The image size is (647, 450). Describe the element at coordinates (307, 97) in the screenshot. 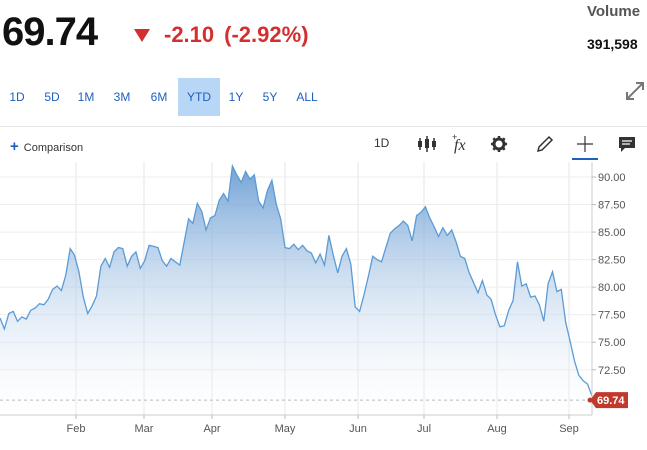

I see `range-tab-all: ALL` at that location.